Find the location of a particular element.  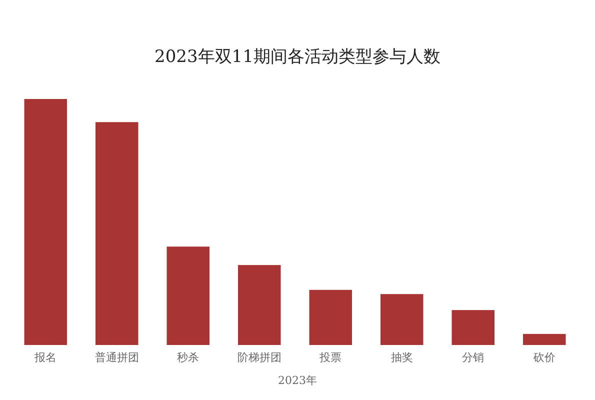

x-tick-label: 砍价 is located at coordinates (544, 357).